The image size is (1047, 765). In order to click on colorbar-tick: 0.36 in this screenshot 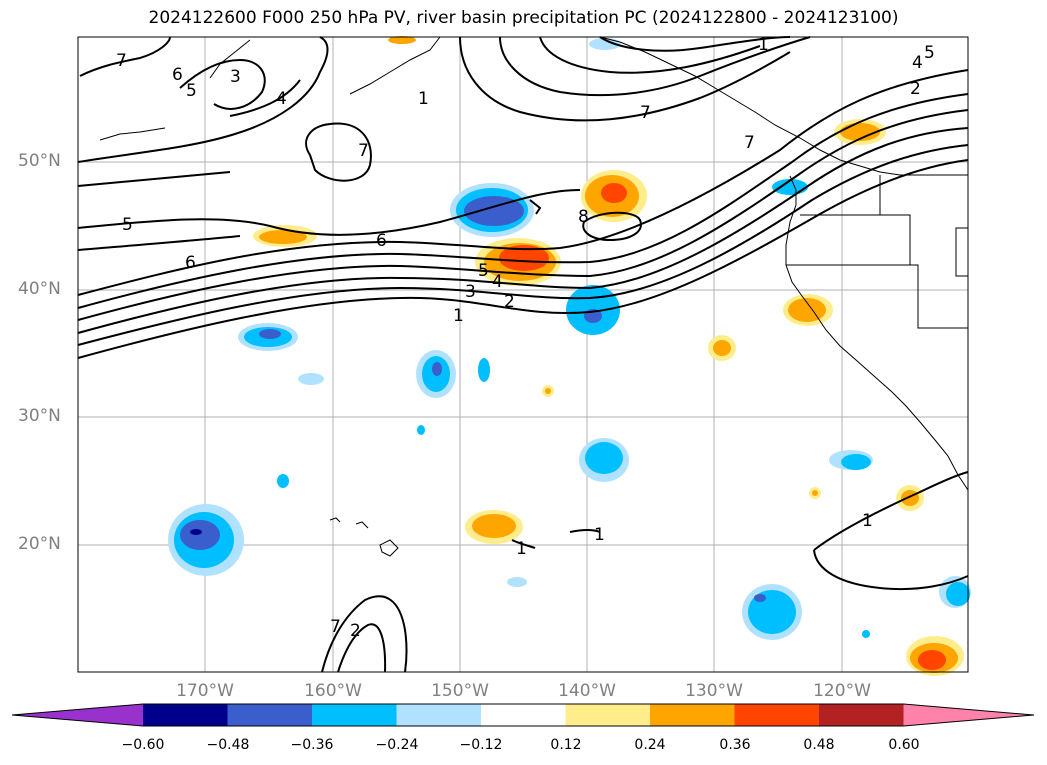, I will do `click(735, 745)`.